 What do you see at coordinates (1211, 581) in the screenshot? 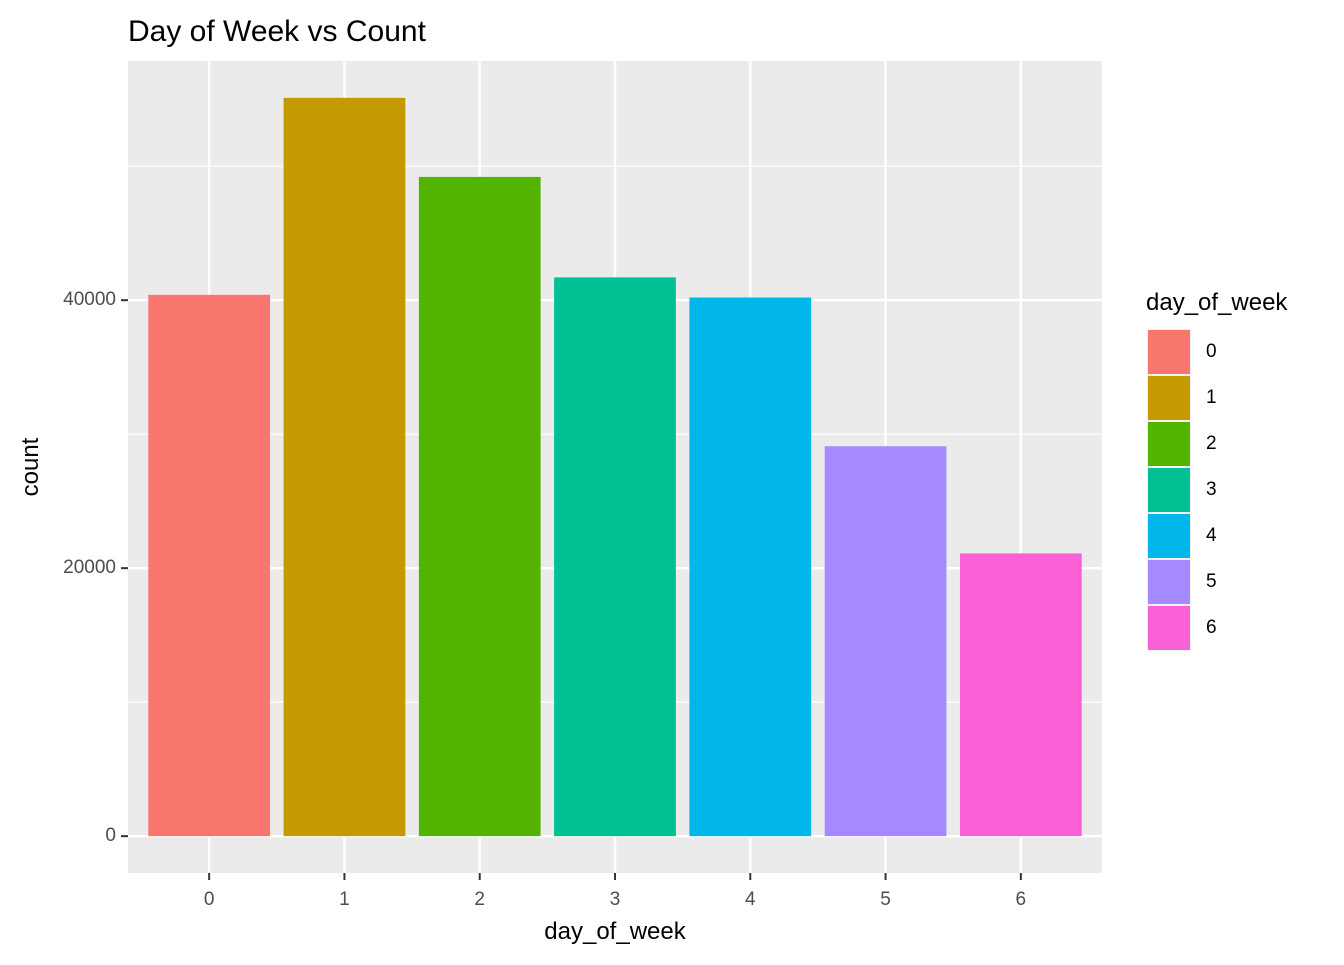
I see `legend-label: 5` at bounding box center [1211, 581].